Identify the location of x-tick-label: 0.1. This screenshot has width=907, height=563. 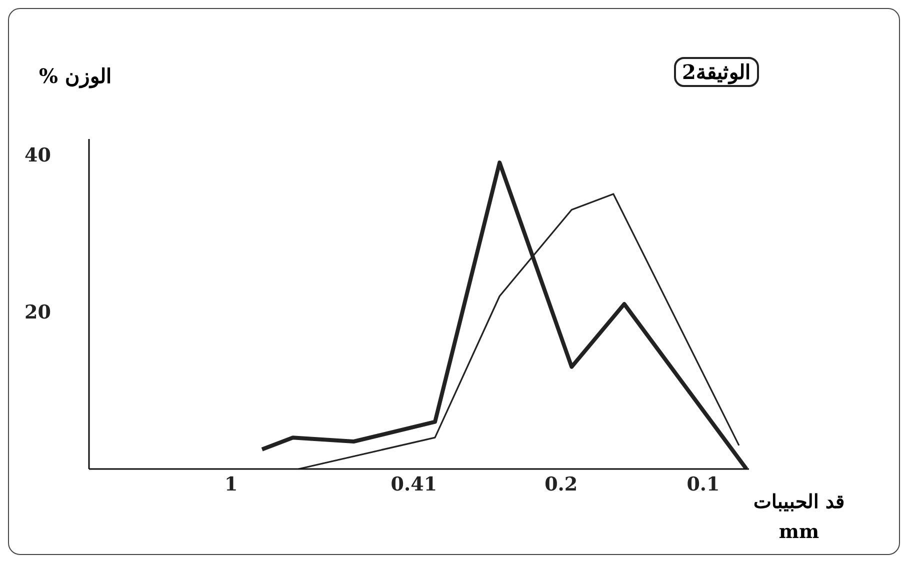
(703, 484).